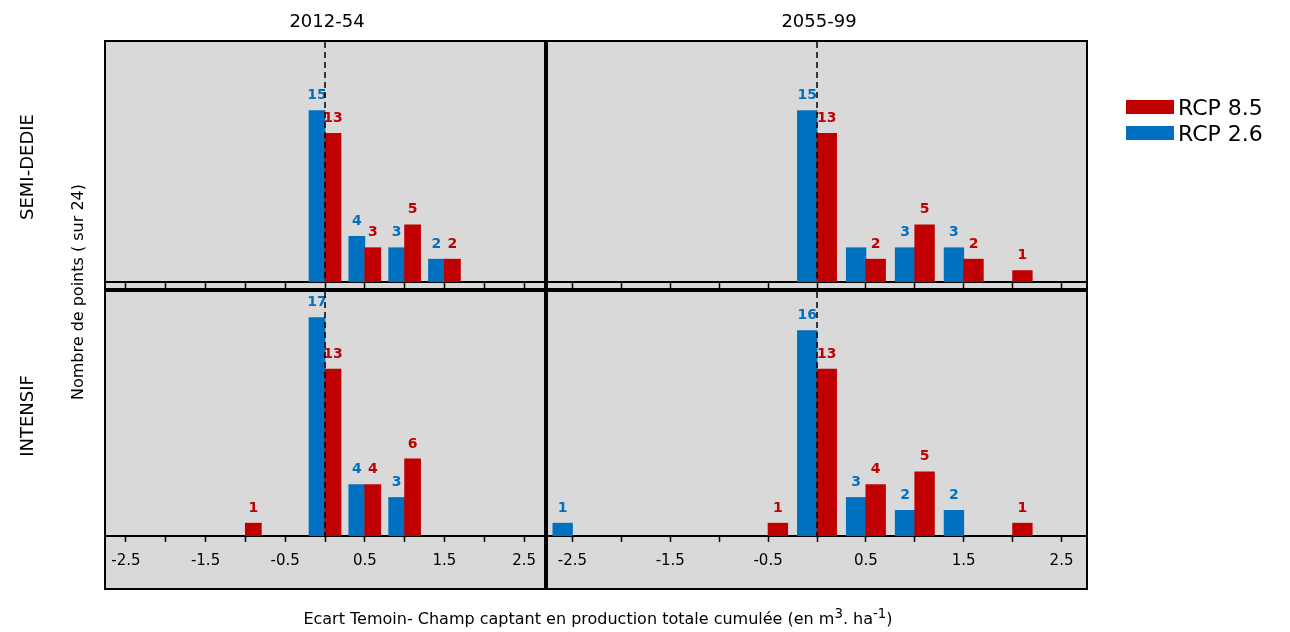 Image resolution: width=1290 pixels, height=632 pixels. What do you see at coordinates (1220, 107) in the screenshot?
I see `legend-label: RCP 8.5` at bounding box center [1220, 107].